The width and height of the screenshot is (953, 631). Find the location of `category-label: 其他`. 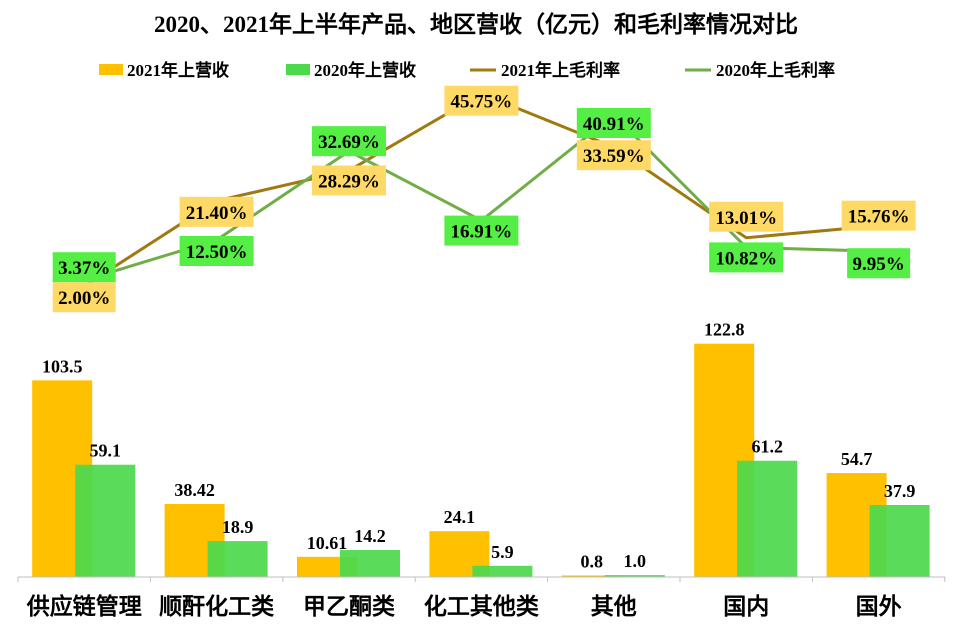

category-label: 其他 is located at coordinates (614, 606).